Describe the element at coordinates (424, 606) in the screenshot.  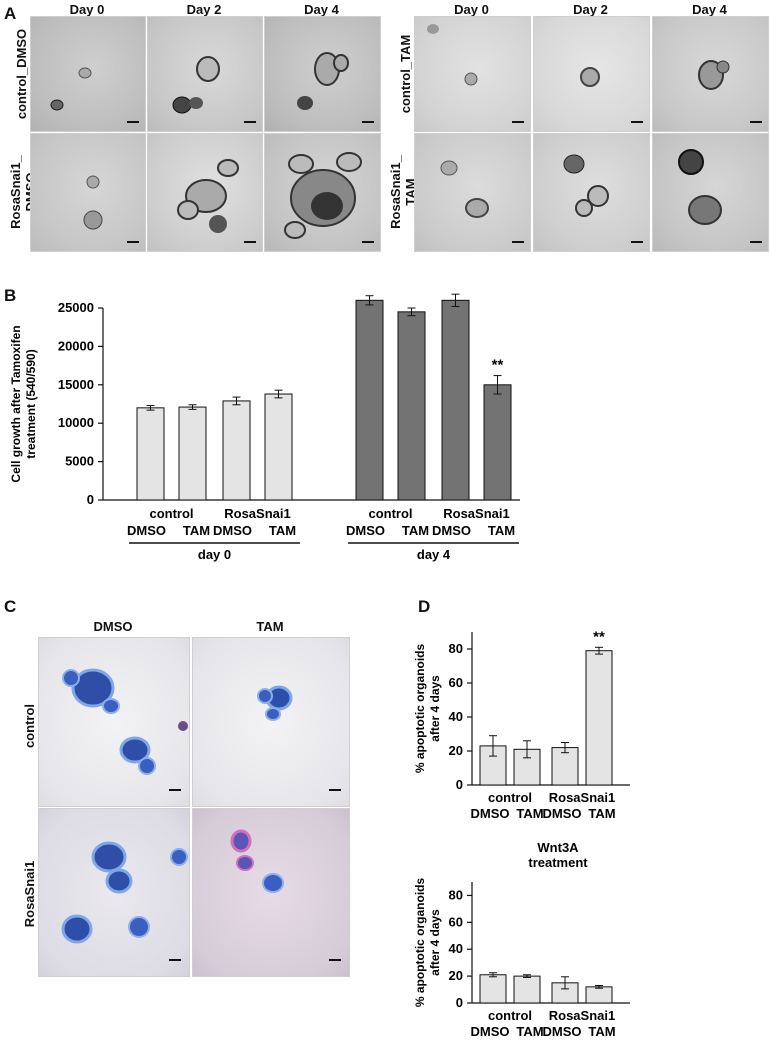
I see `panel-label-d: D` at that location.